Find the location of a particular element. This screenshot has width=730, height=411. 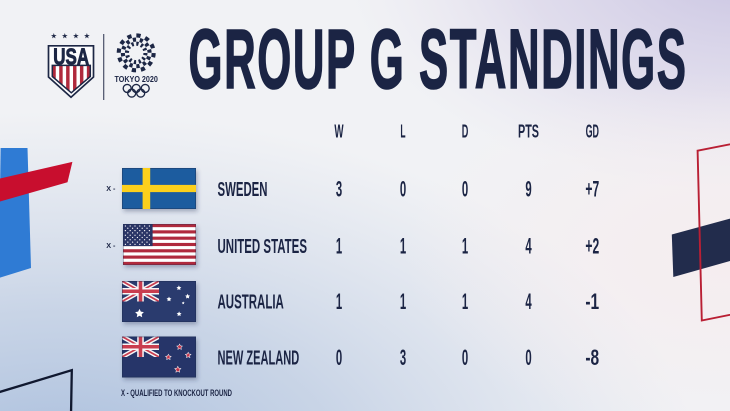

svg-text: 9 is located at coordinates (528, 189).